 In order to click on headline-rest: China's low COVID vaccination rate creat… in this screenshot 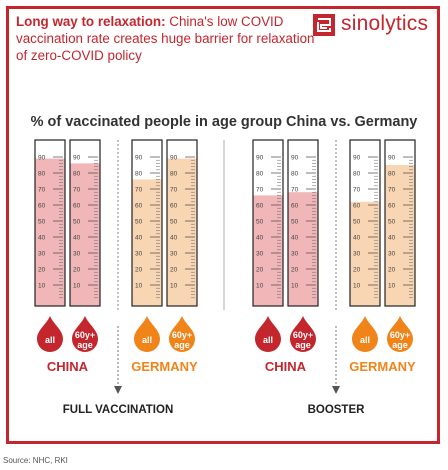, I will do `click(165, 38)`.